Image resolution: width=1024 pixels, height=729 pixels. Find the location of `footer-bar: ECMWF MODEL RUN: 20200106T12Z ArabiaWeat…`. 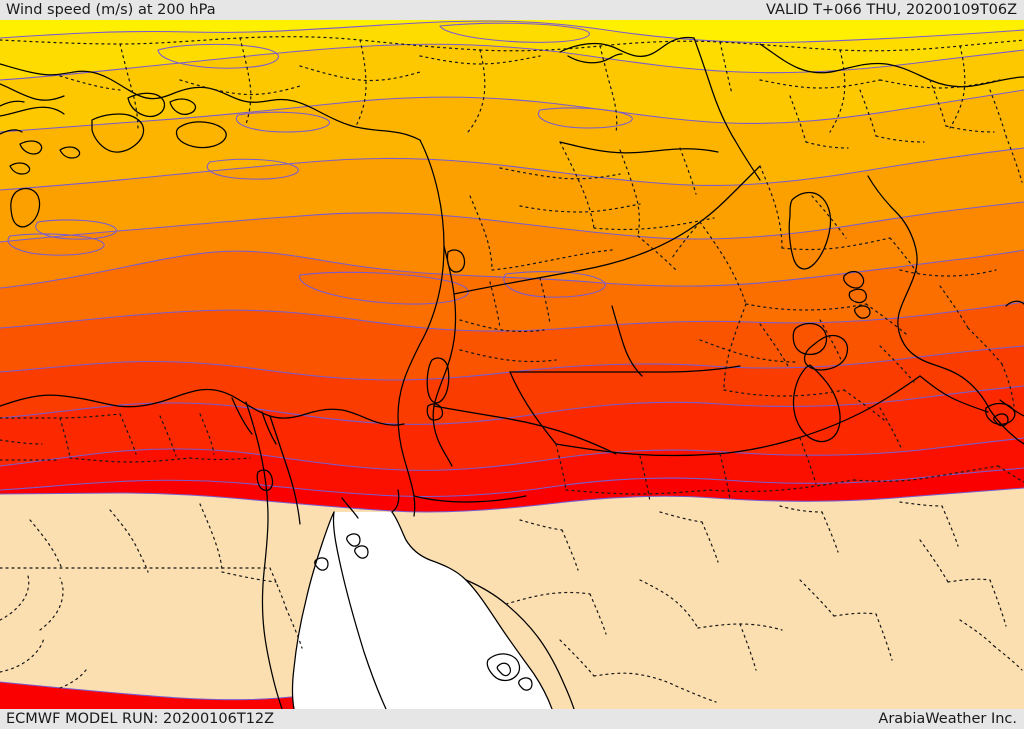

footer-bar: ECMWF MODEL RUN: 20200106T12Z ArabiaWeat… is located at coordinates (512, 719).